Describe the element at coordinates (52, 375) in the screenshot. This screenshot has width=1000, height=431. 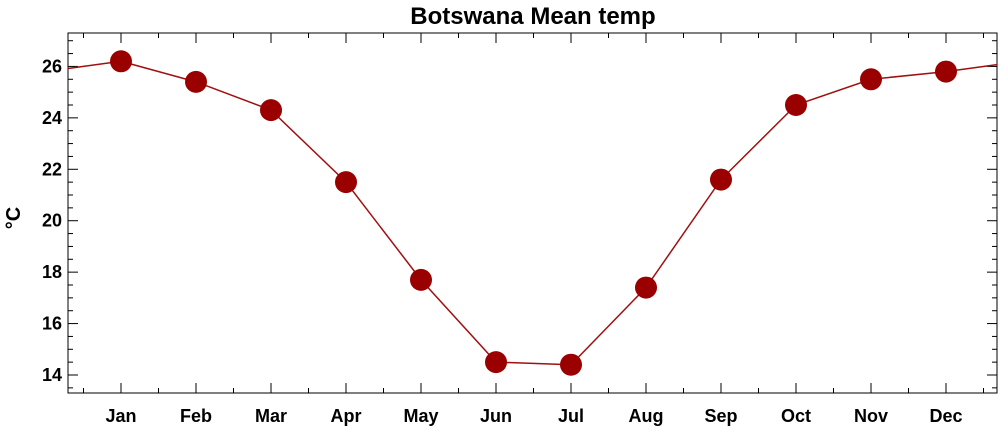
I see `y-tick-label: 14` at that location.